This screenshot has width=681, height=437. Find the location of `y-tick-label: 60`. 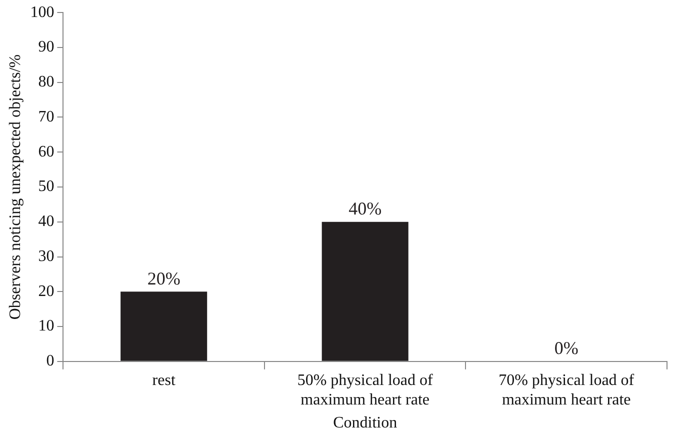

y-tick-label: 60 is located at coordinates (46, 151).